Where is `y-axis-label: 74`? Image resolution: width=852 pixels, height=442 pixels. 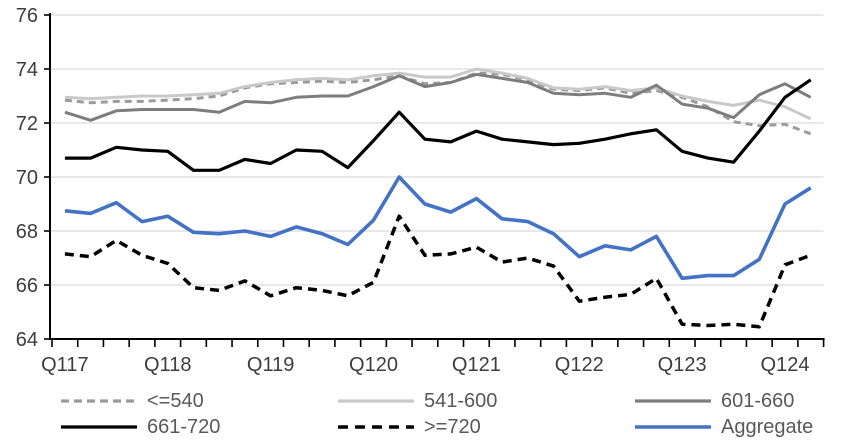
y-axis-label: 74 is located at coordinates (27, 70).